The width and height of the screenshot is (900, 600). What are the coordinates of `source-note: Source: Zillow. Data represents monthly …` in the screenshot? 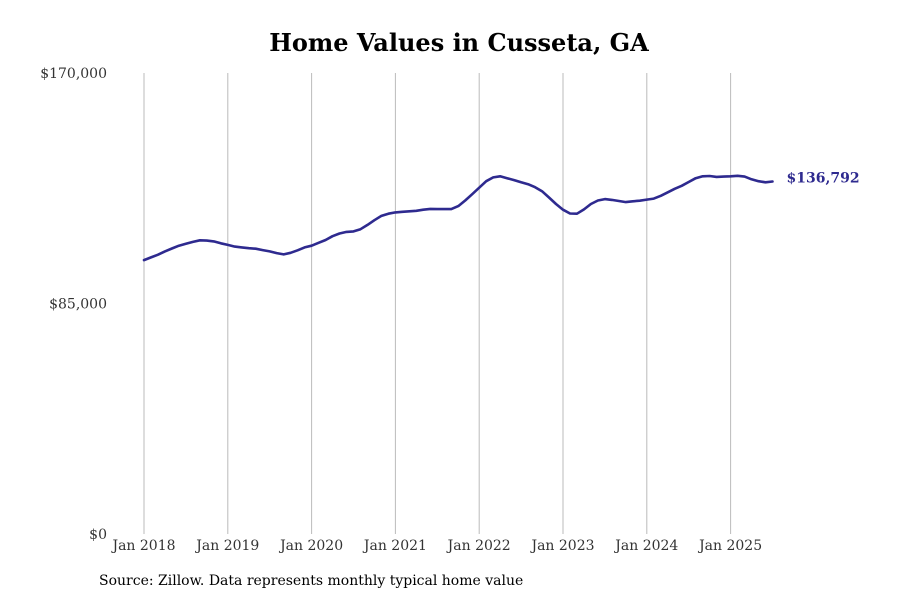 It's located at (311, 581).